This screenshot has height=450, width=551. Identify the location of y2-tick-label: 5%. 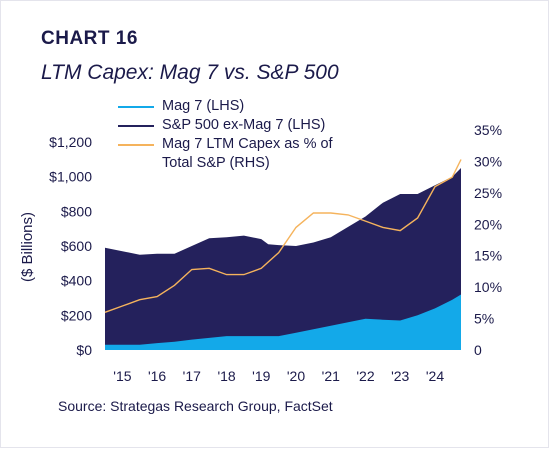
(484, 319).